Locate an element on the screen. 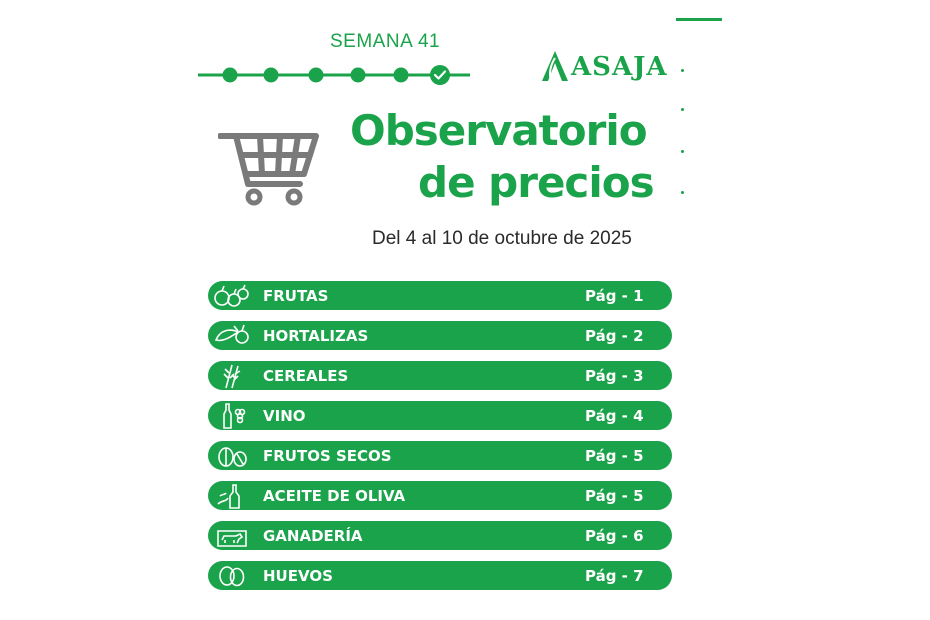  section-item-cereales: CEREALES Pág - 3 is located at coordinates (440, 375).